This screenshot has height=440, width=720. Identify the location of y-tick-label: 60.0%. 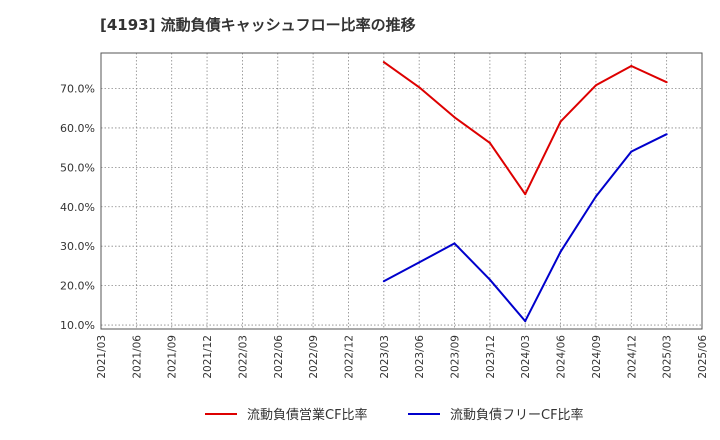
(77, 128).